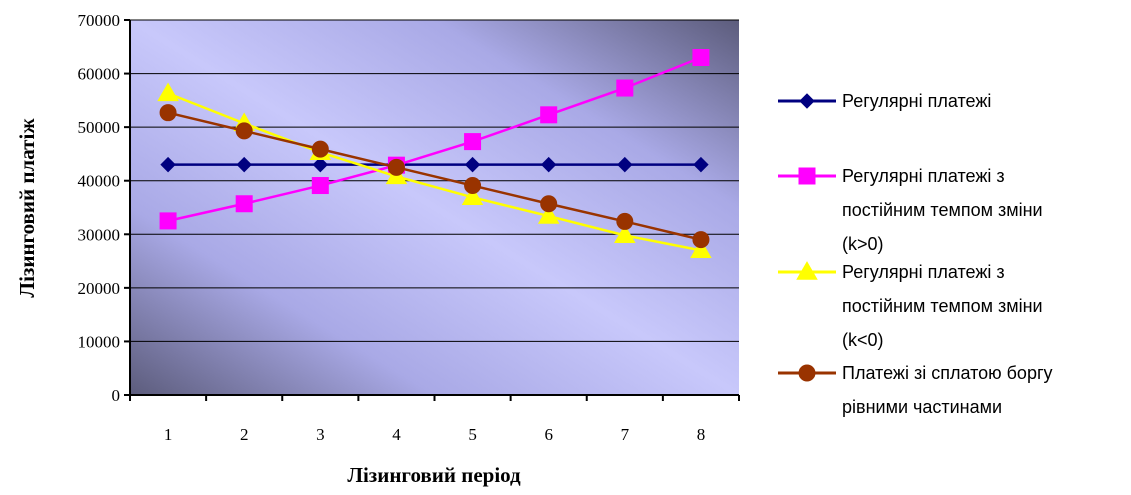 The width and height of the screenshot is (1131, 495). I want to click on x-tick-label: 6, so click(548, 434).